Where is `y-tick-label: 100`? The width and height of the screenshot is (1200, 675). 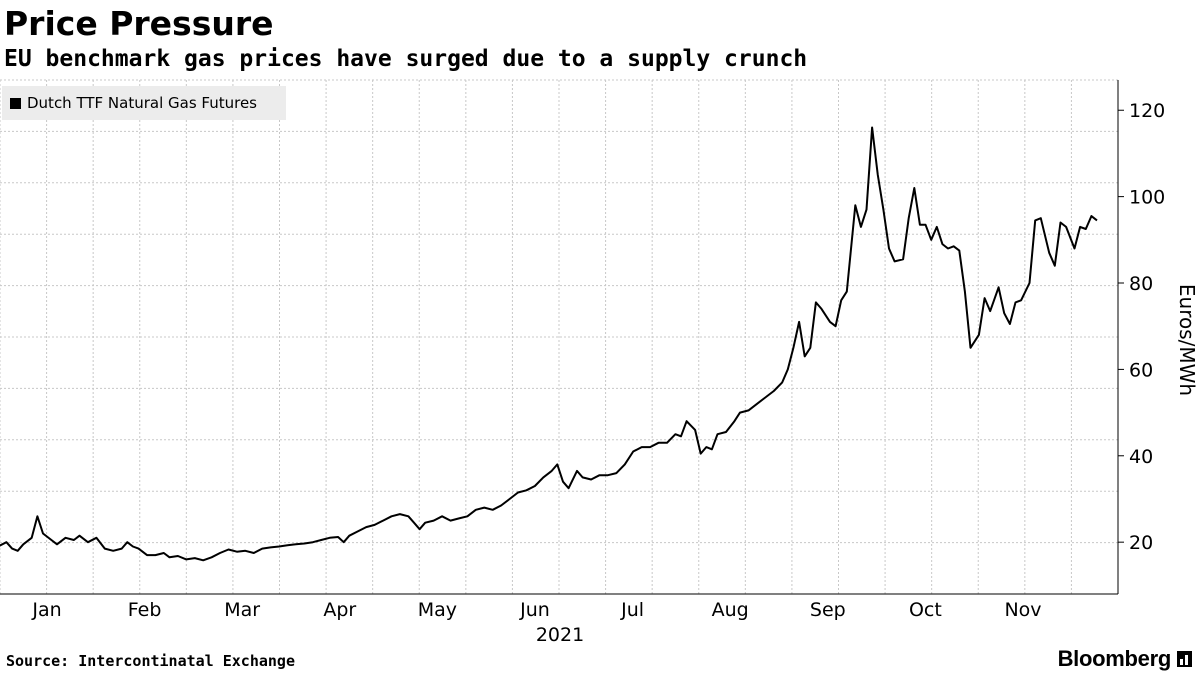
y-tick-label: 100 is located at coordinates (1147, 198).